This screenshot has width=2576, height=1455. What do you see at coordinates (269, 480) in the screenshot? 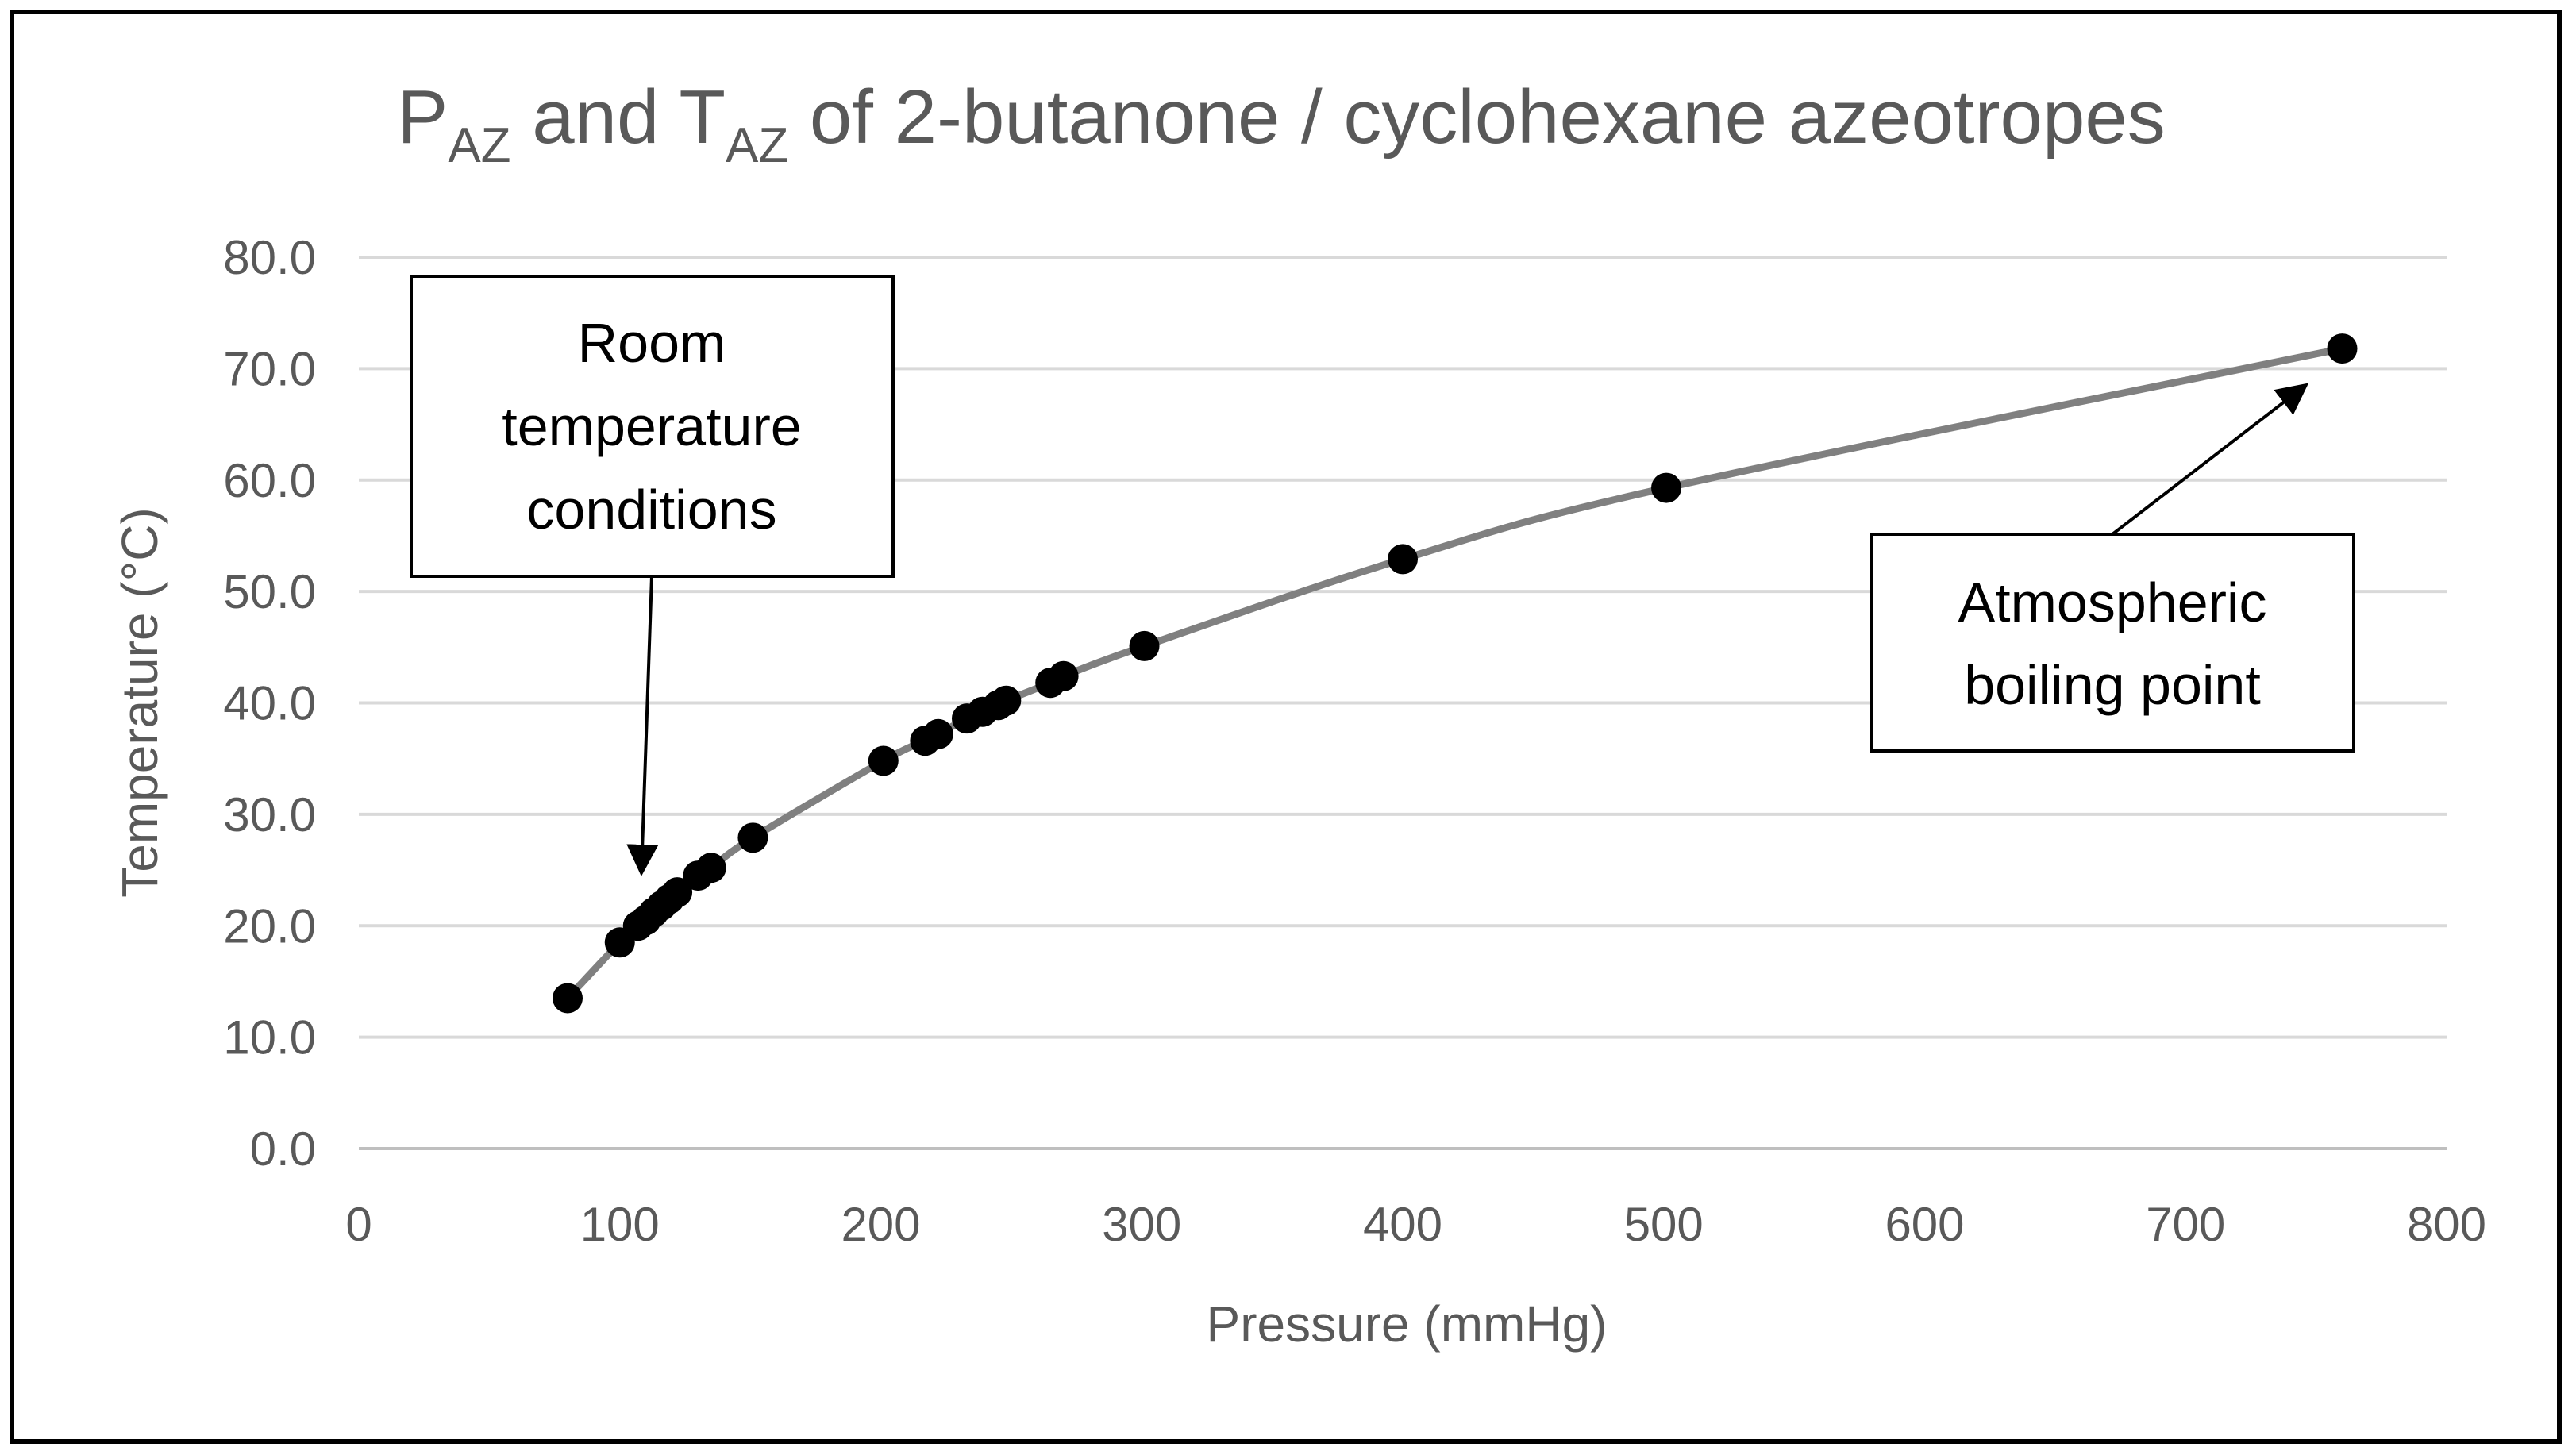
I see `y-tick-label: 60.0` at bounding box center [269, 480].